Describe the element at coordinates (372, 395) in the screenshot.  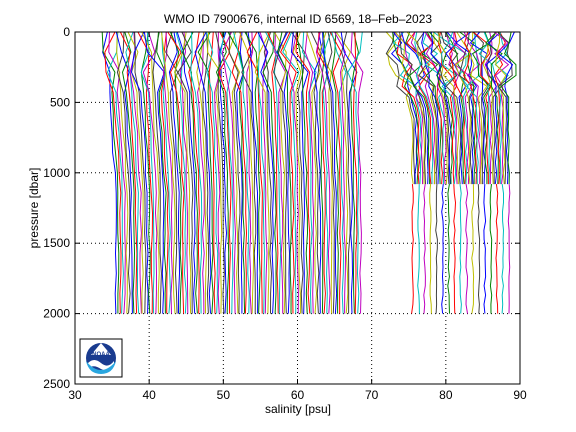
I see `x-tick-label: 70` at that location.